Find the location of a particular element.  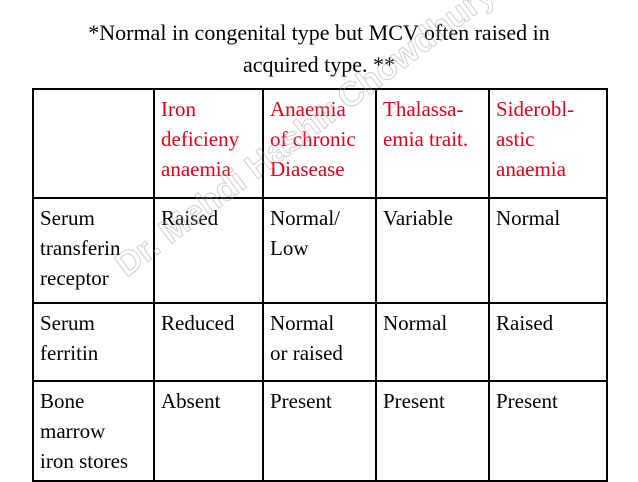

cell-line: ferritin is located at coordinates (69, 353).